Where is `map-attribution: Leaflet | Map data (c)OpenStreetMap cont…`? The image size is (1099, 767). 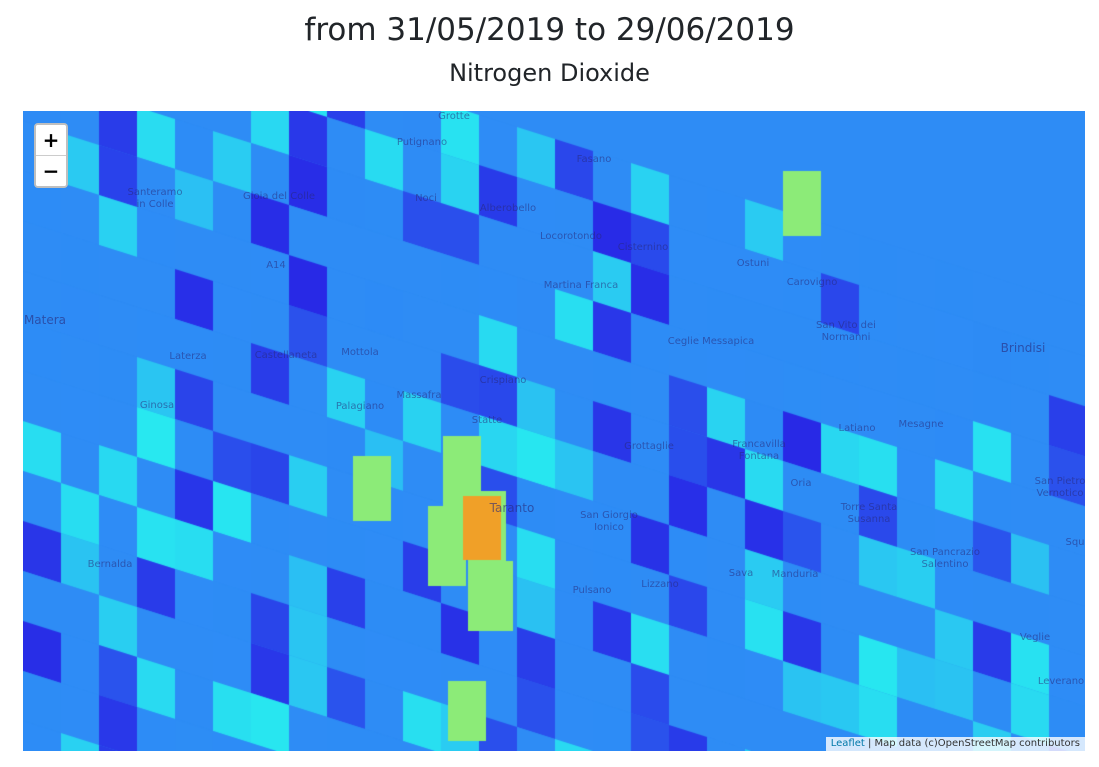 map-attribution: Leaflet | Map data (c)OpenStreetMap cont… is located at coordinates (955, 744).